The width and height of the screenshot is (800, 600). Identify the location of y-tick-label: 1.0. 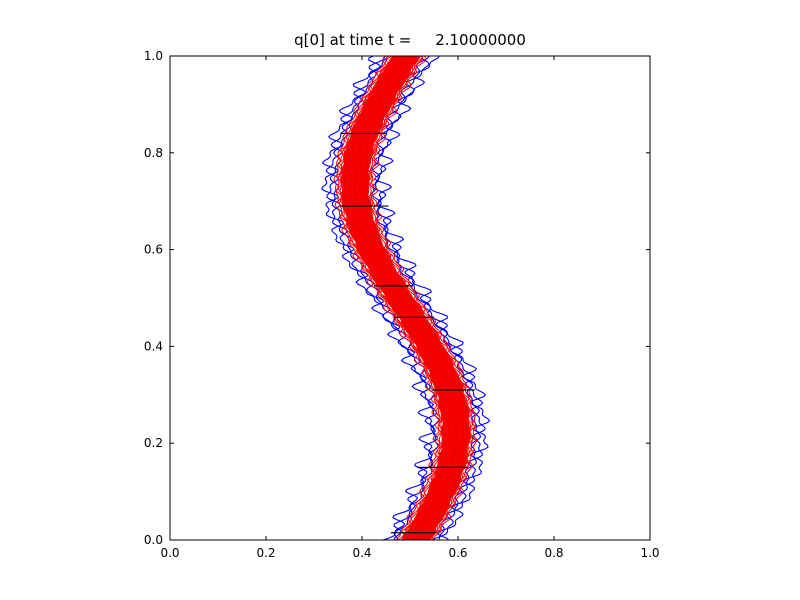
(153, 56).